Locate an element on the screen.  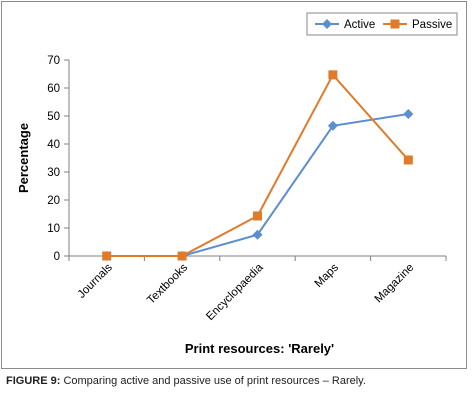
legend-box is located at coordinates (382, 24).